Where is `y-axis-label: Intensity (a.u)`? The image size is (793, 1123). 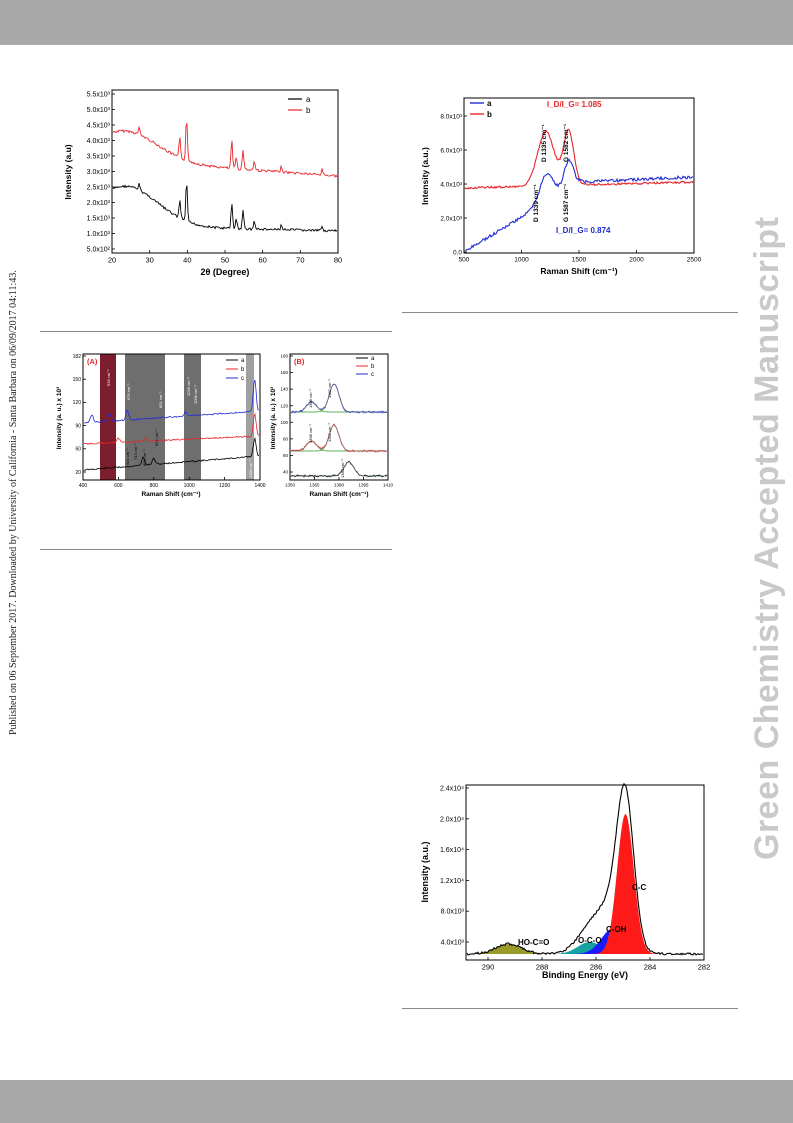 y-axis-label: Intensity (a.u) is located at coordinates (68, 171).